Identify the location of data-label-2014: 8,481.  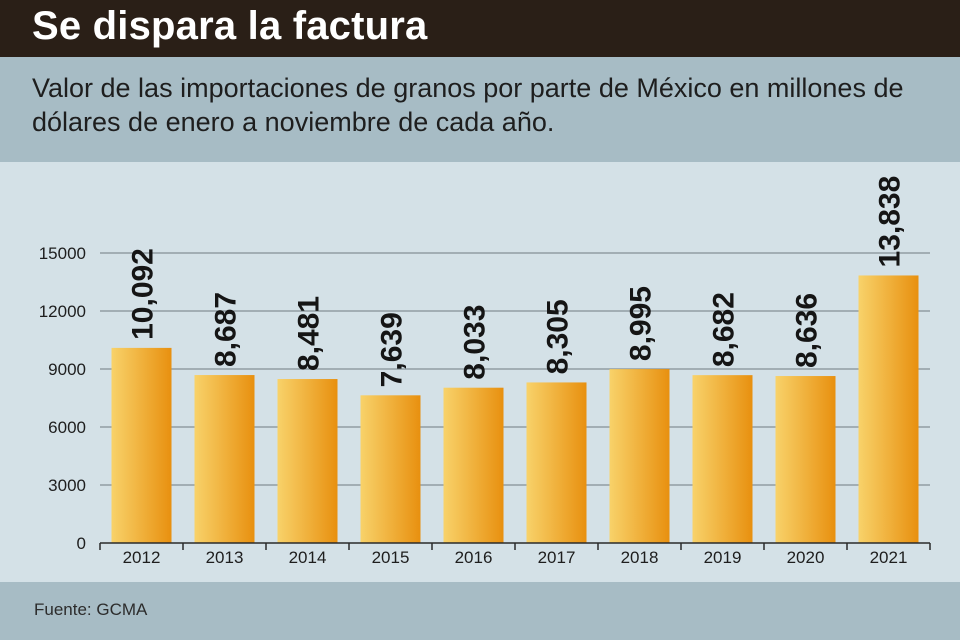
(309, 333).